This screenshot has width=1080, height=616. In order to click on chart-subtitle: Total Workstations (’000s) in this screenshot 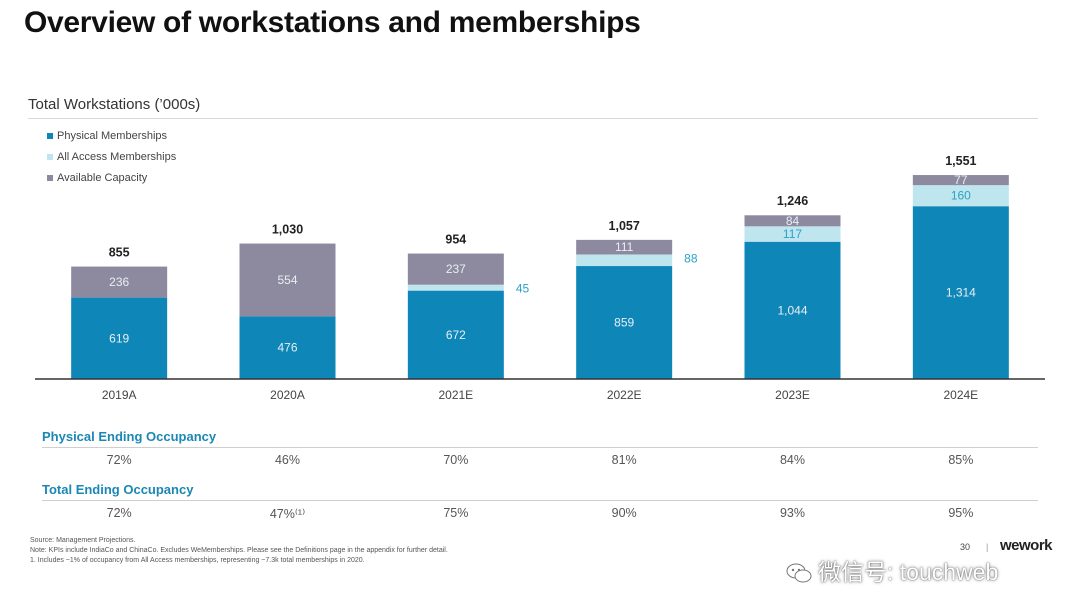, I will do `click(114, 104)`.